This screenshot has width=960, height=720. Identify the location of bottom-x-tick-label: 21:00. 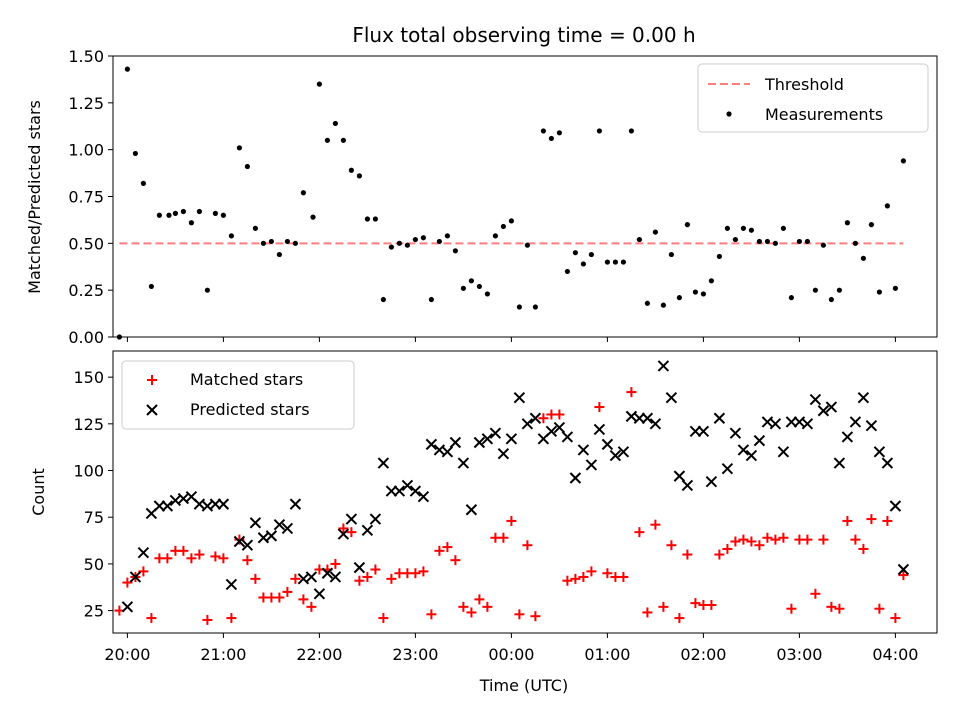
(223, 654).